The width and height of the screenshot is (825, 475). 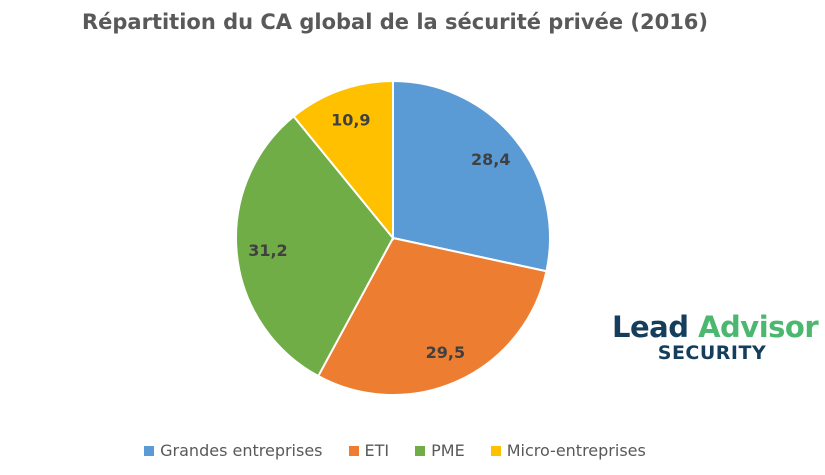 What do you see at coordinates (650, 327) in the screenshot?
I see `logo-text-lead: Lead` at bounding box center [650, 327].